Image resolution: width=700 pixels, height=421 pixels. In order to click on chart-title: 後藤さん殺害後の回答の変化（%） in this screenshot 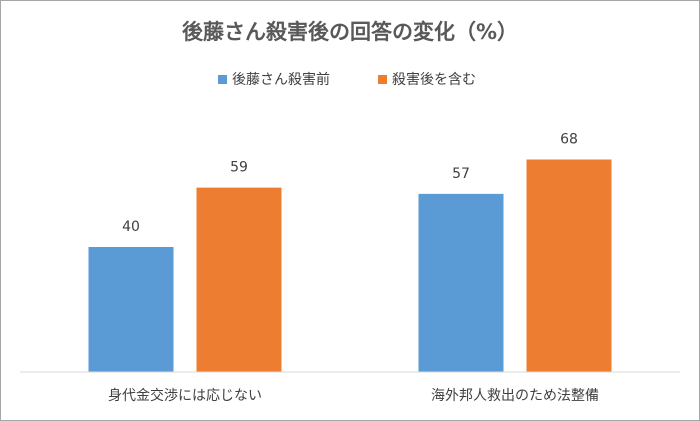, I will do `click(350, 32)`.